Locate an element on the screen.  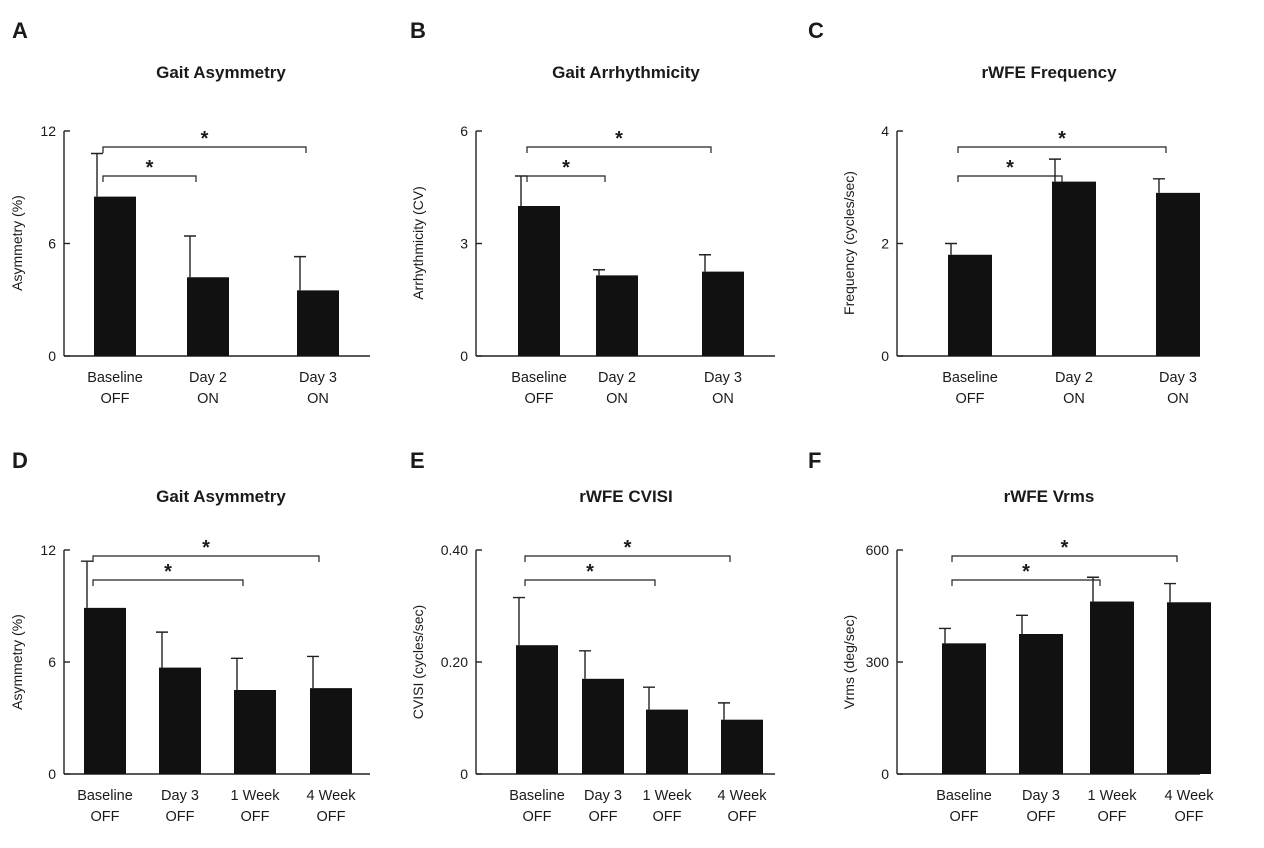
panel-letter: A is located at coordinates (20, 30).